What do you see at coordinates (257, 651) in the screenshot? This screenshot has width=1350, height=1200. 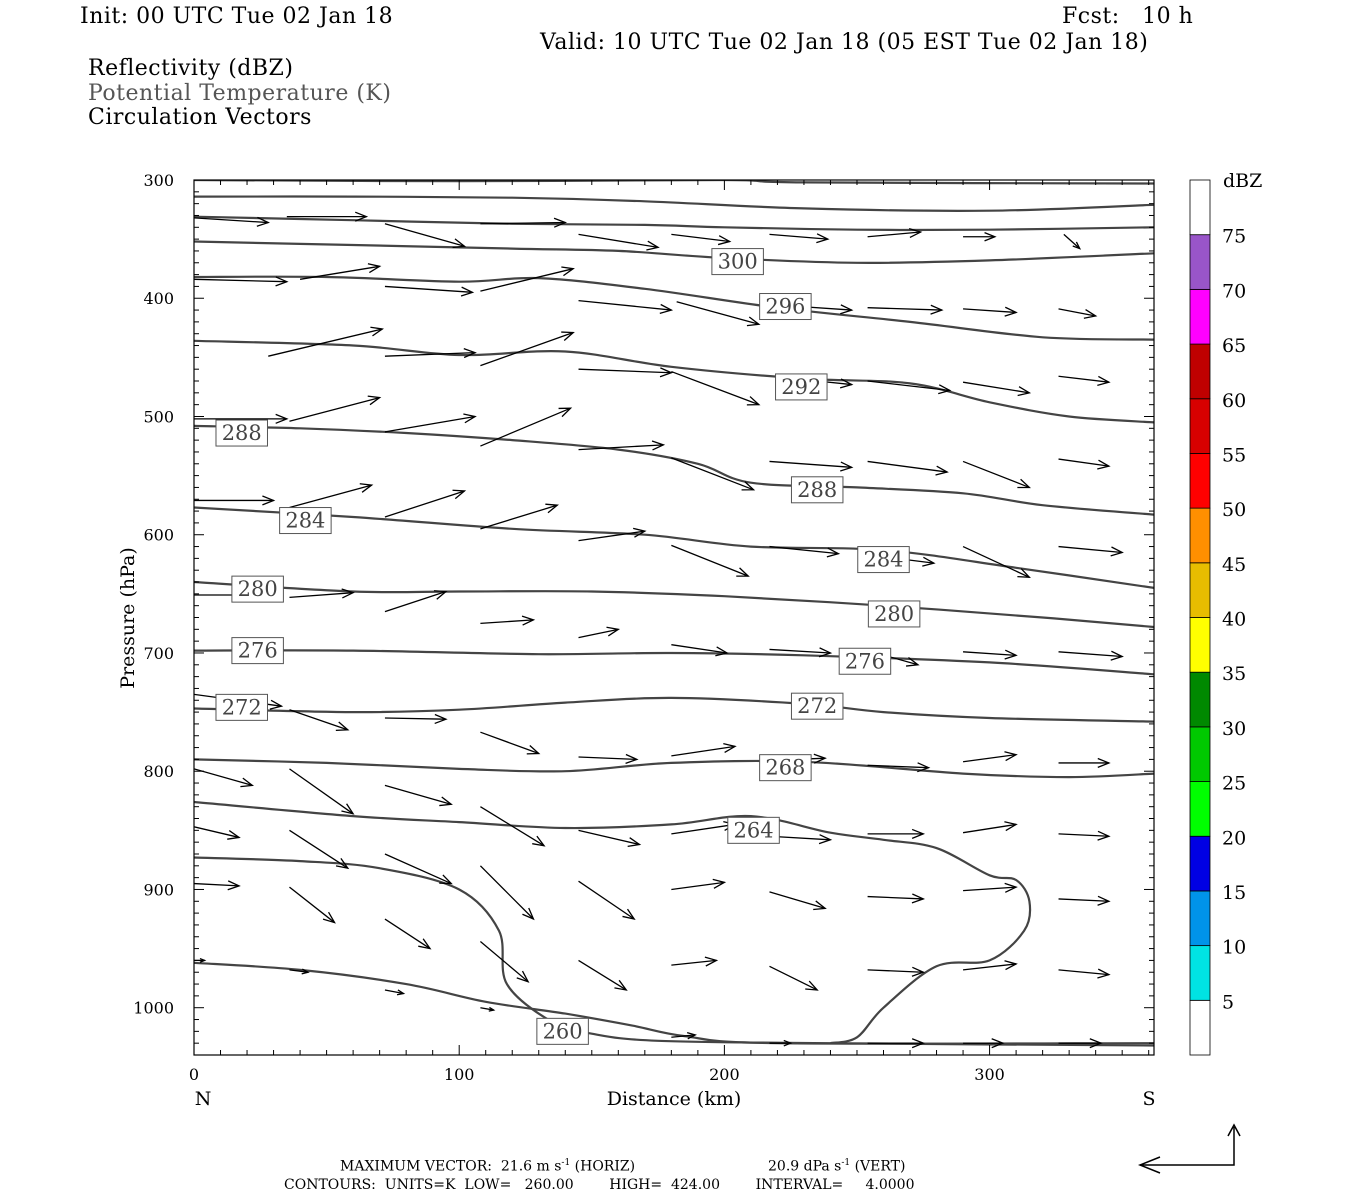 I see `isotherm-label: 276` at bounding box center [257, 651].